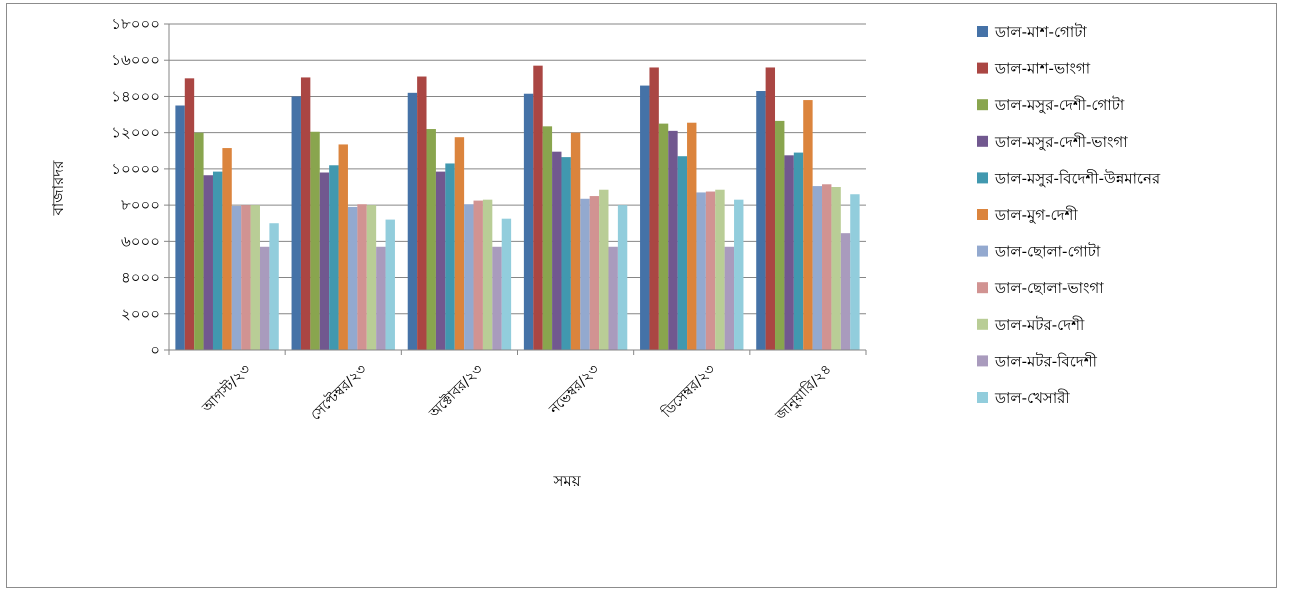 Image resolution: width=1290 pixels, height=593 pixels. I want to click on x-tick-label: নভেম্বর/২৩, so click(574, 390).